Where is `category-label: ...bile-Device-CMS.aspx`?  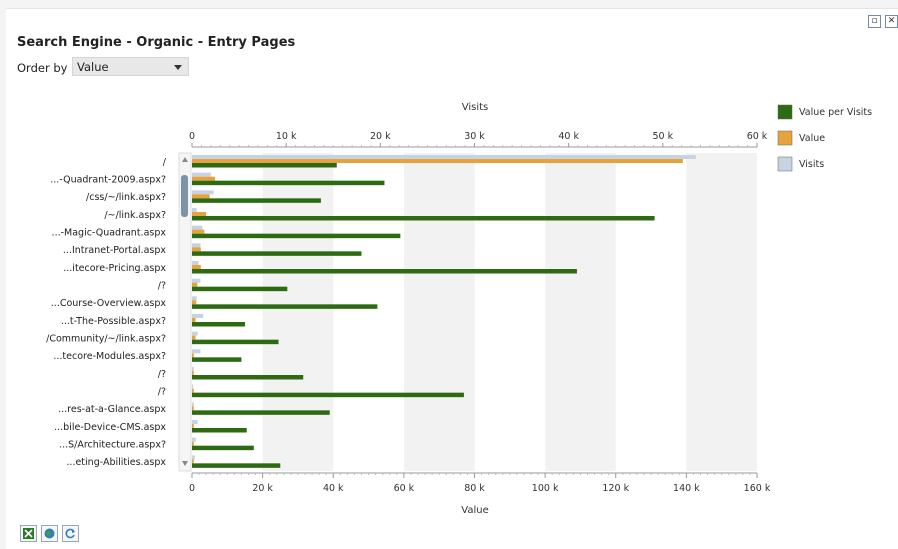 category-label: ...bile-Device-CMS.aspx is located at coordinates (110, 427).